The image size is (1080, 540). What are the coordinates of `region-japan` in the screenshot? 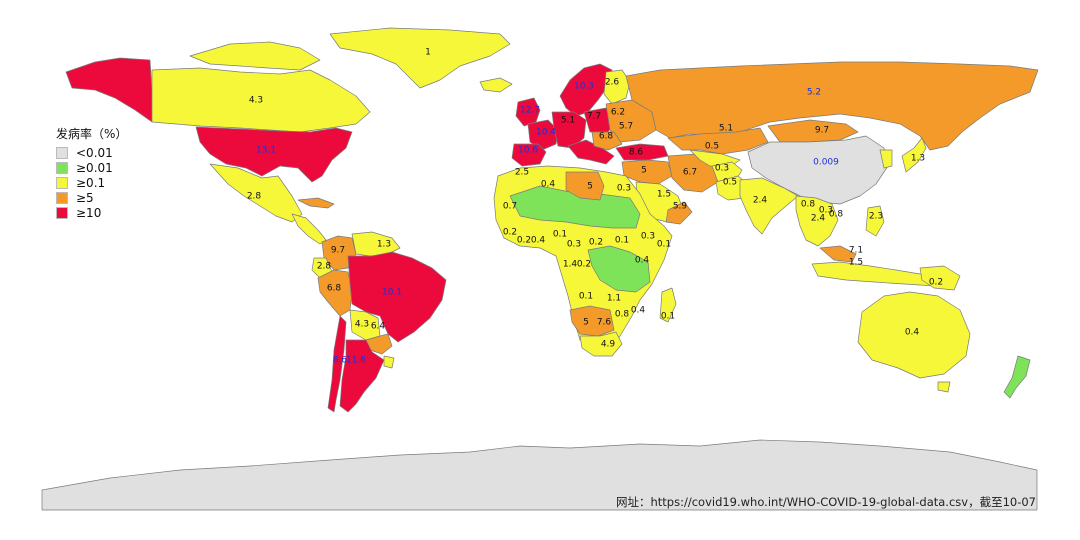 It's located at (914, 155).